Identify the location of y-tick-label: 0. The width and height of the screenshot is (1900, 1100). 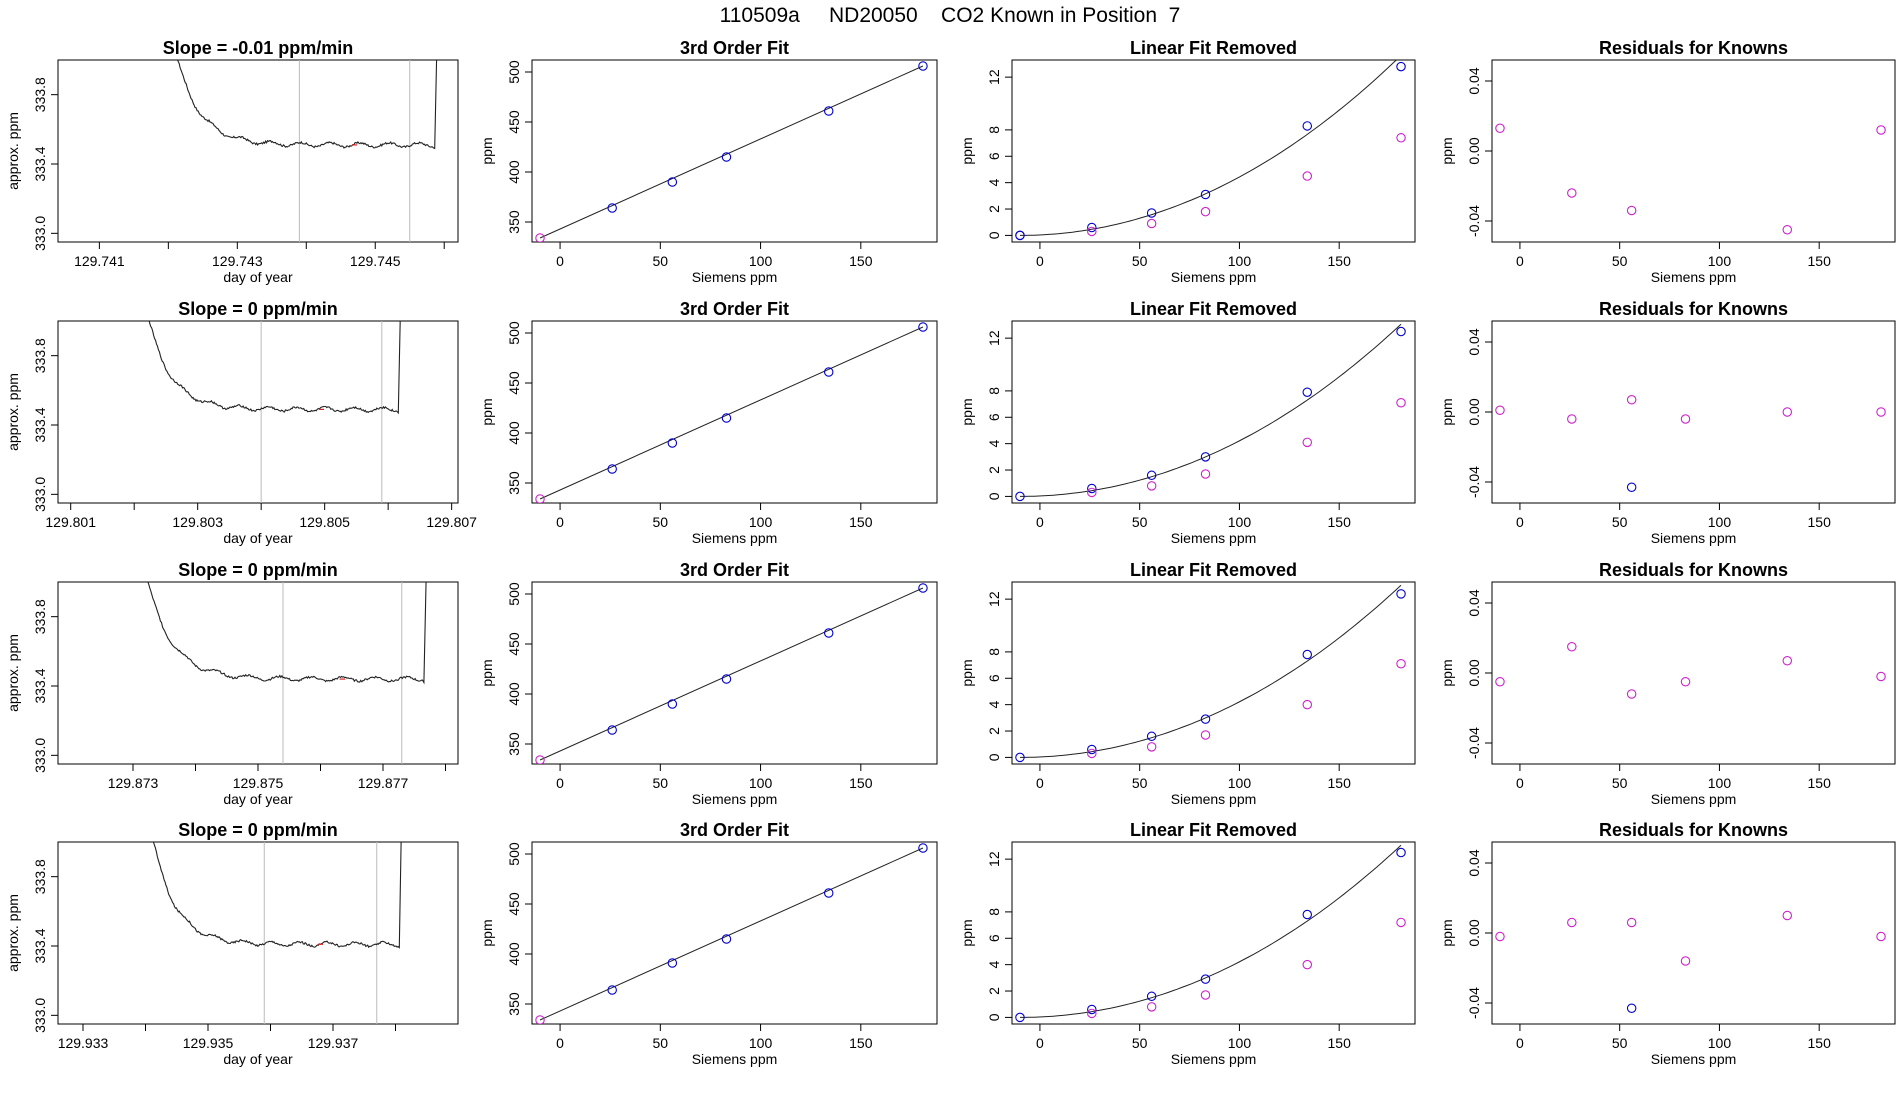
(994, 496).